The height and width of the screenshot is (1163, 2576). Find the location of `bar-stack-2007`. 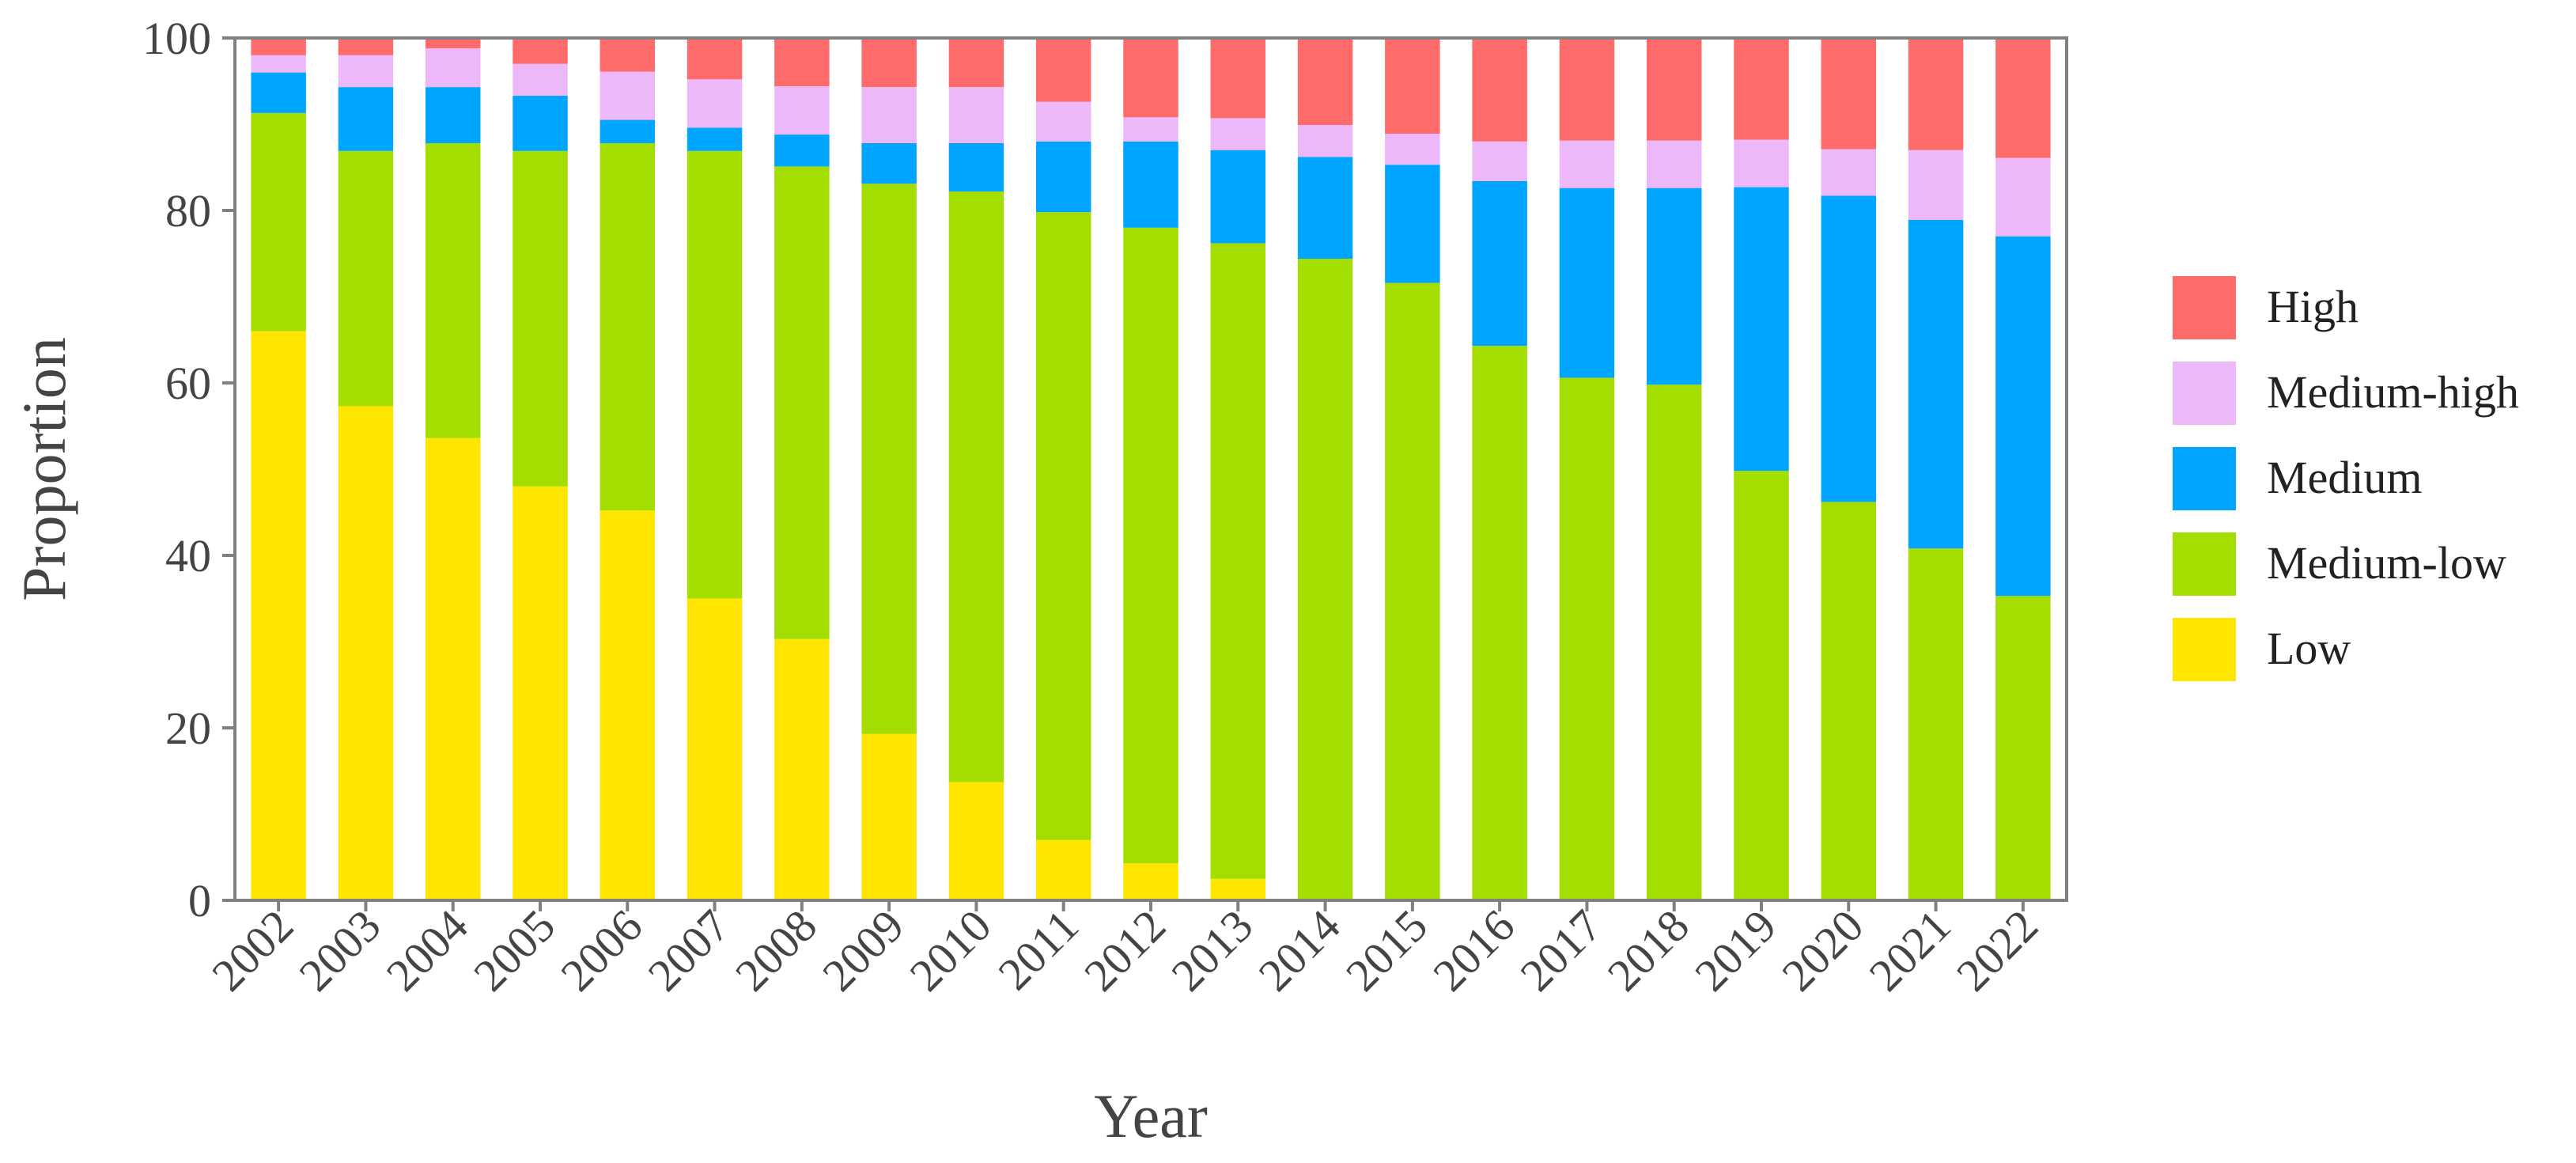

bar-stack-2007 is located at coordinates (715, 469).